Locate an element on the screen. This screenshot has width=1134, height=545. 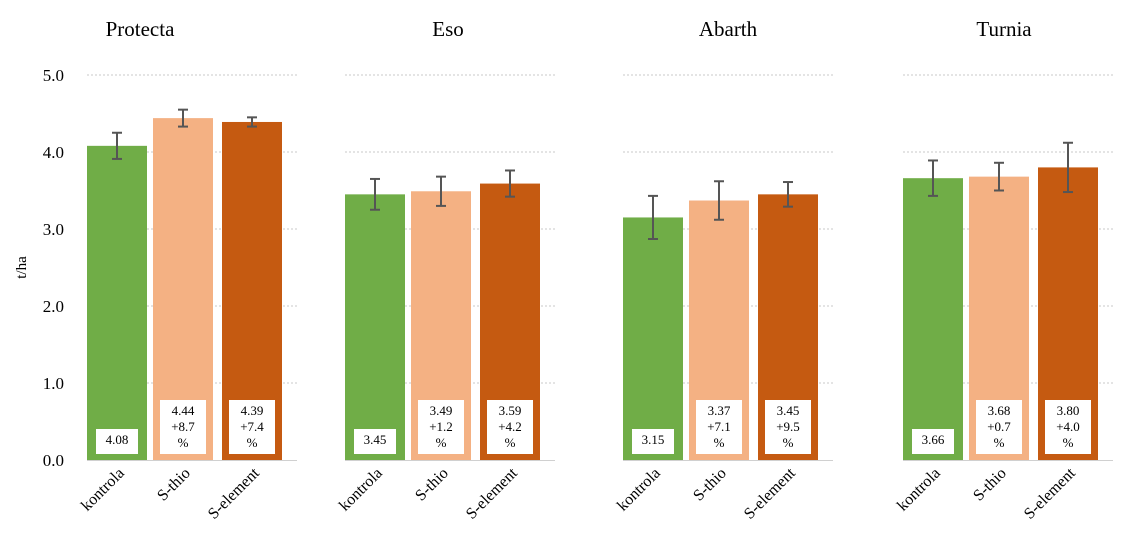
y-tick-label: 5.0 is located at coordinates (53, 75).